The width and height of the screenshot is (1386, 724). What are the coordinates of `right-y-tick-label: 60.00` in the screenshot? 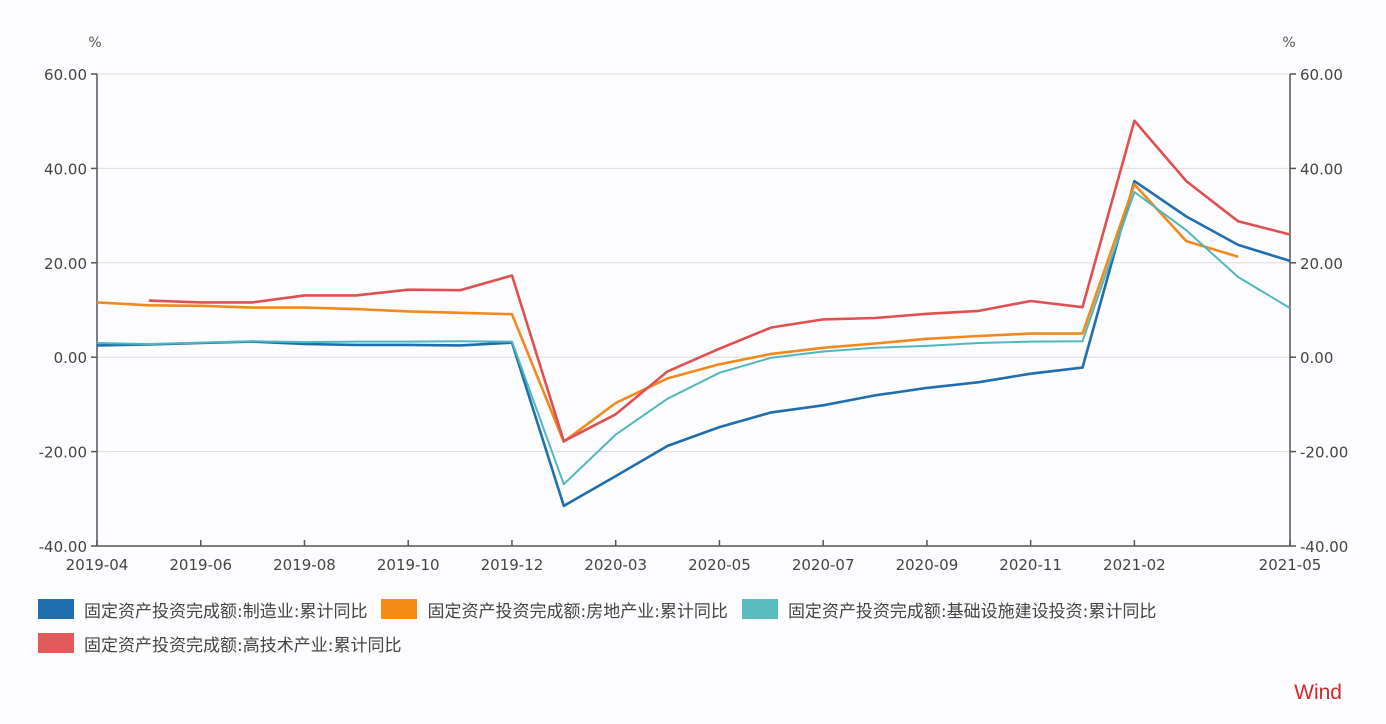 It's located at (1321, 75).